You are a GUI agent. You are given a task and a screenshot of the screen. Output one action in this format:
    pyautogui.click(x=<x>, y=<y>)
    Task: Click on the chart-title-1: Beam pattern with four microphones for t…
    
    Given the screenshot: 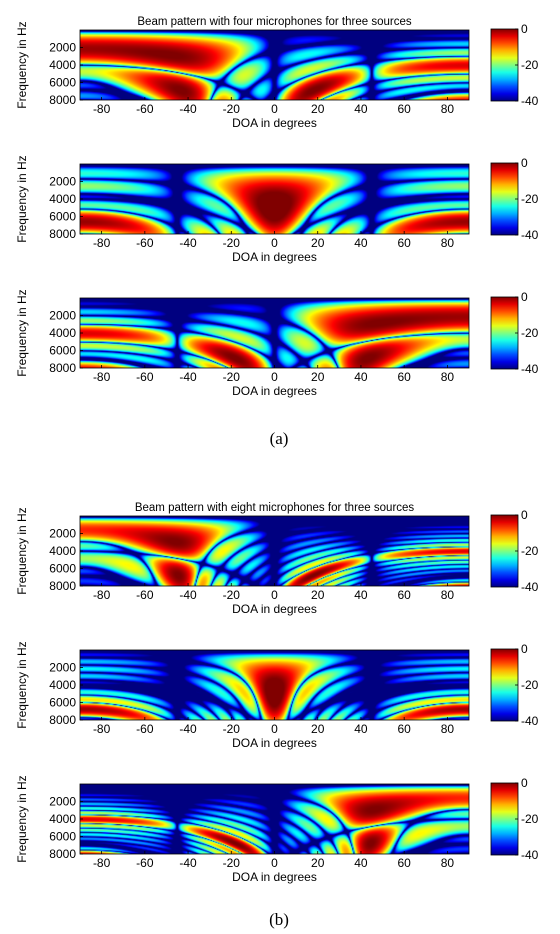 What is the action you would take?
    pyautogui.click(x=274, y=22)
    